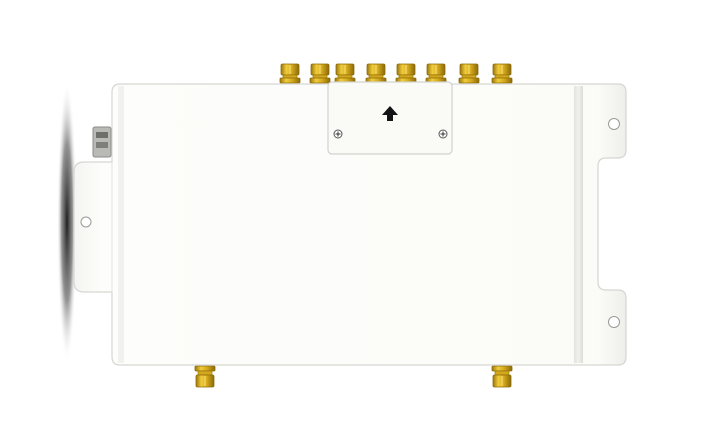  What do you see at coordinates (102, 142) in the screenshot?
I see `ethernet-port-icon` at bounding box center [102, 142].